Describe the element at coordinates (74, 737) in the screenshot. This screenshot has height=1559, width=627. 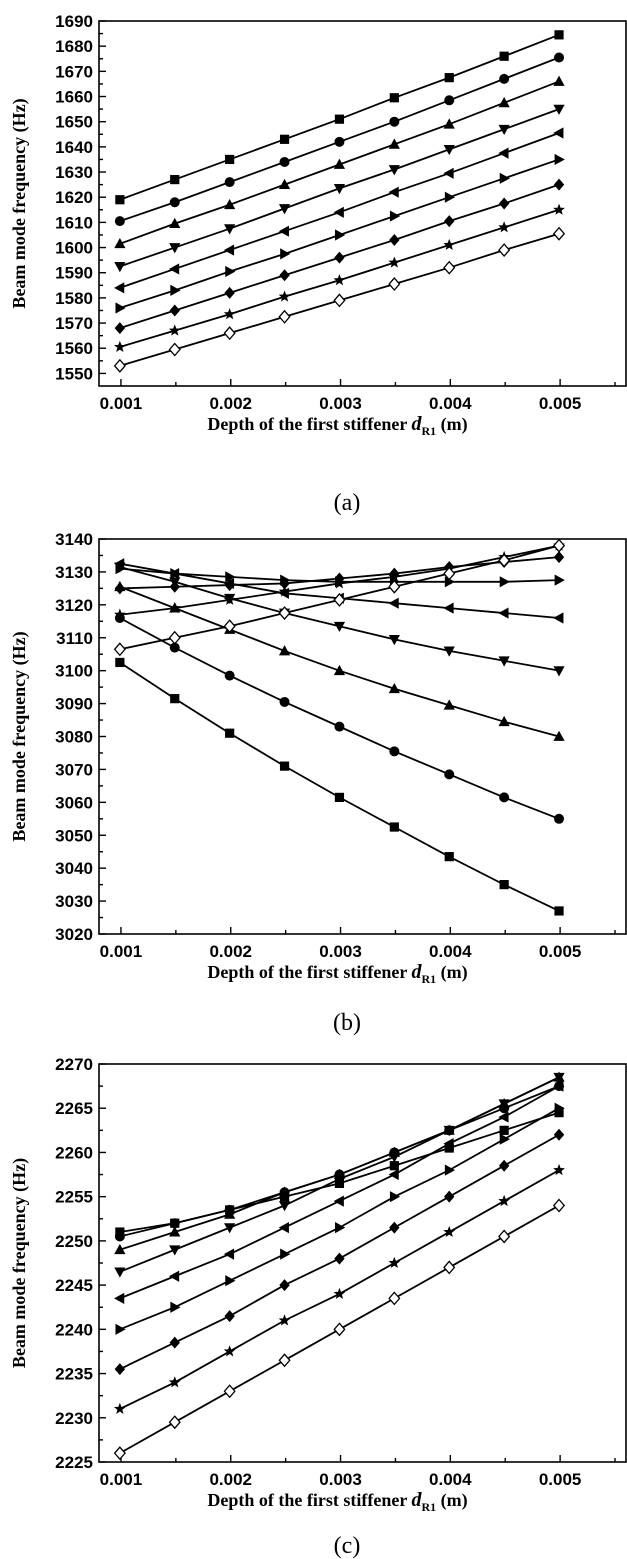
I see `y-tick-label: 3080` at that location.